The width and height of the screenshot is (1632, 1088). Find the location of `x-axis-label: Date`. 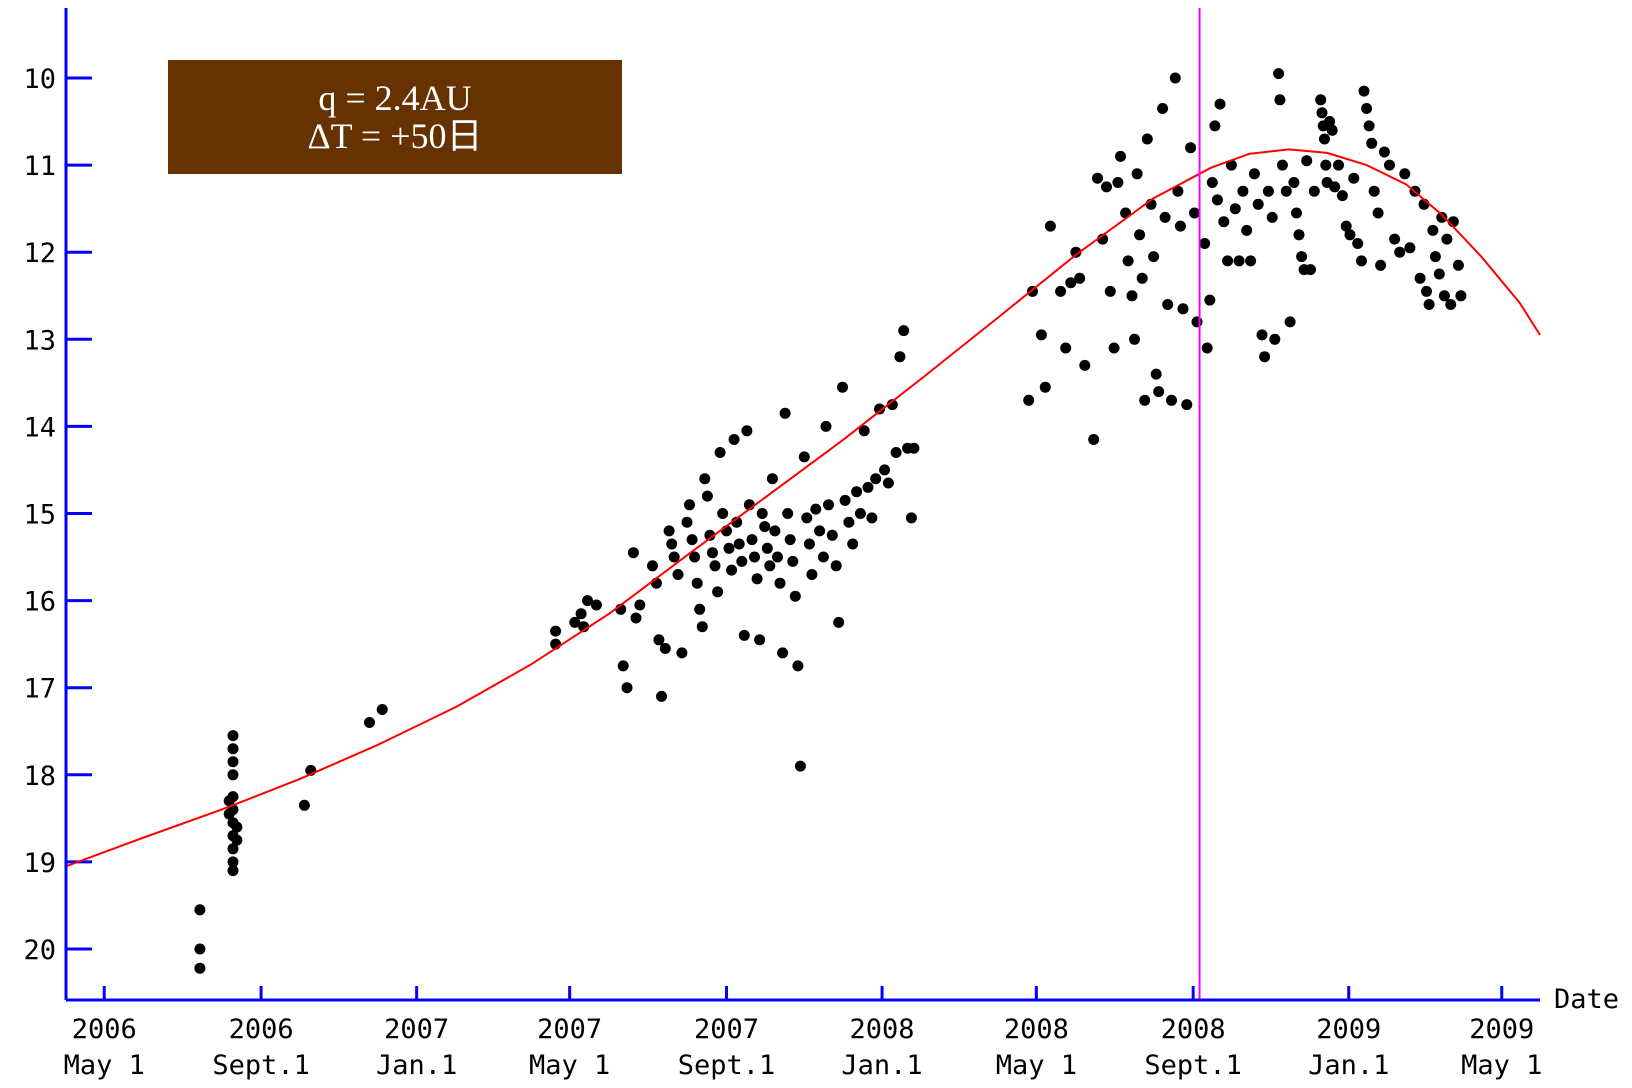

x-axis-label: Date is located at coordinates (1586, 999).